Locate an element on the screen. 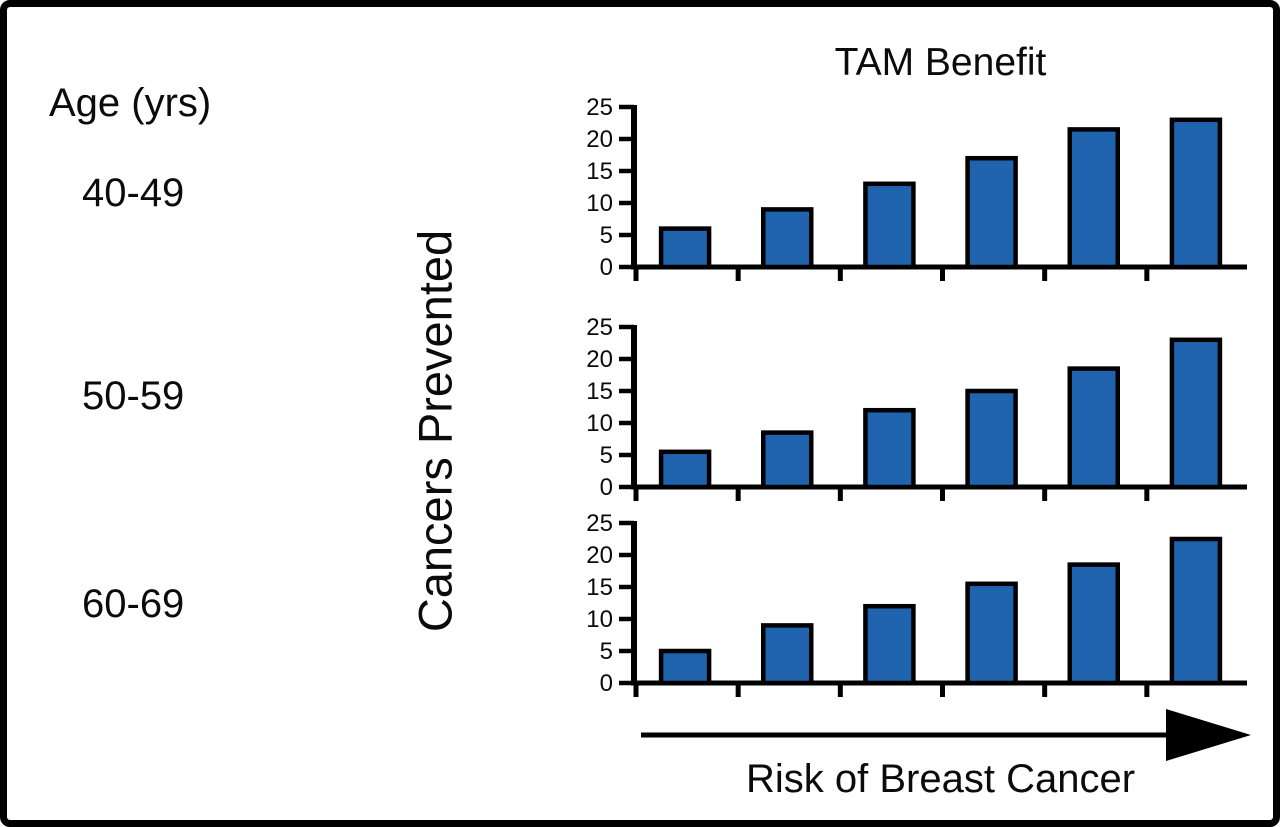 The image size is (1280, 827). risk-increase-arrow-icon is located at coordinates (946, 735).